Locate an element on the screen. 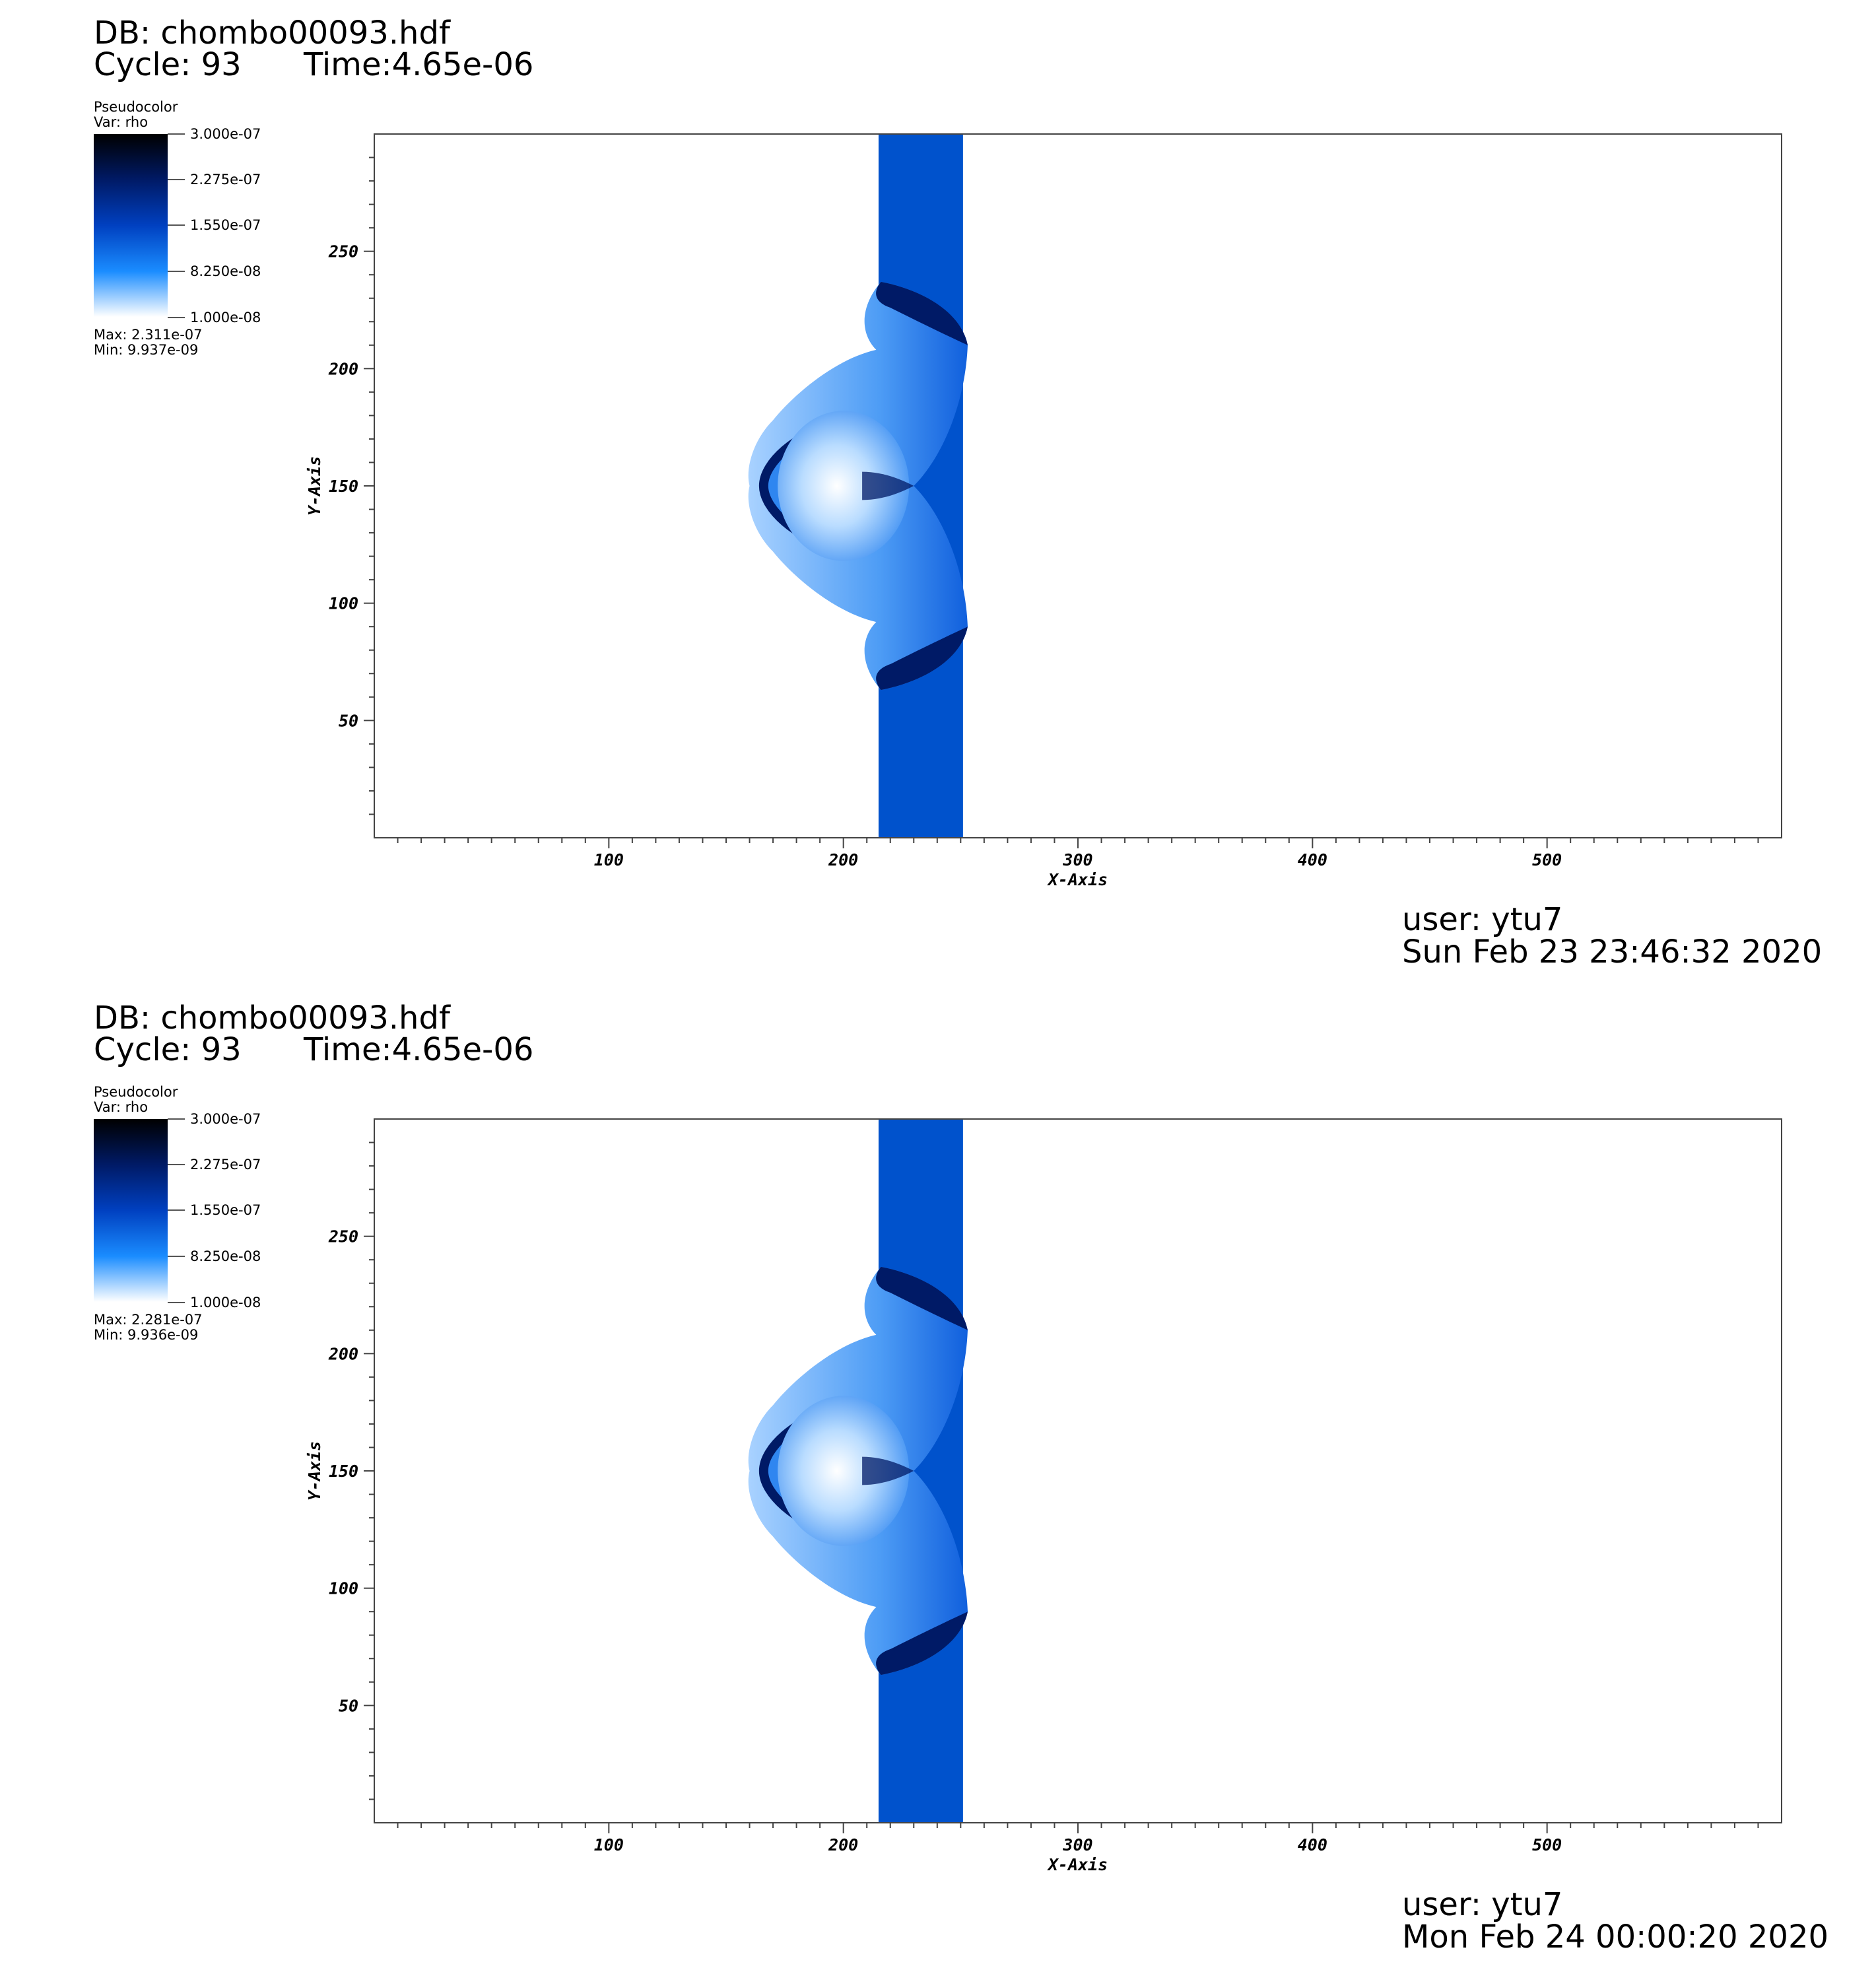 Image resolution: width=1876 pixels, height=1970 pixels. footer-date: Mon Feb 24 00:00:20 2020 is located at coordinates (1615, 1937).